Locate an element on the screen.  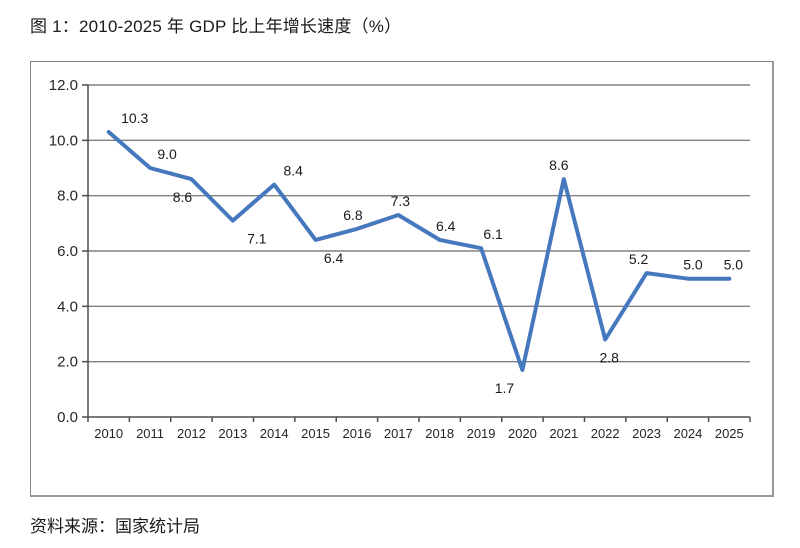
data-label: 7.1 is located at coordinates (257, 239).